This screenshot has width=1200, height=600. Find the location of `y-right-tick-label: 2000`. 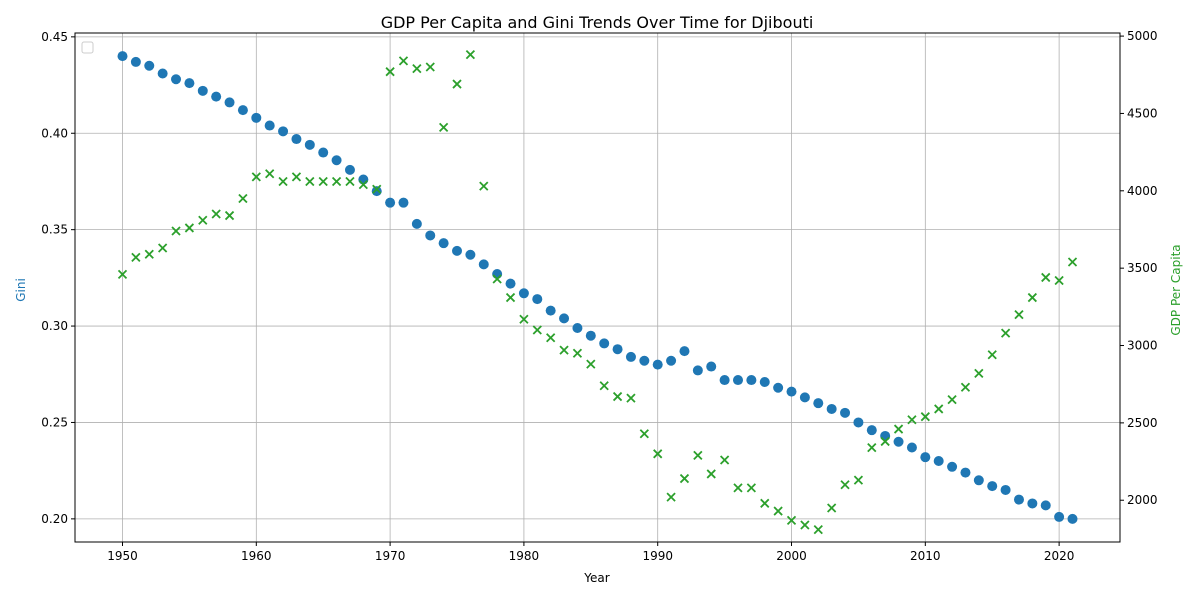

y-right-tick-label: 2000 is located at coordinates (1142, 500).